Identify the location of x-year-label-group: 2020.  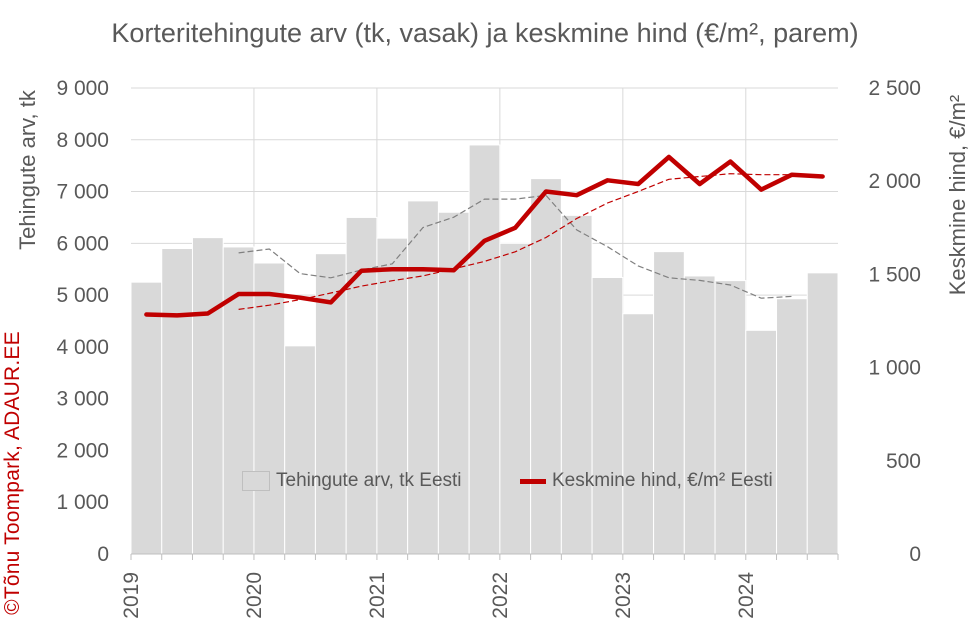
(254, 595).